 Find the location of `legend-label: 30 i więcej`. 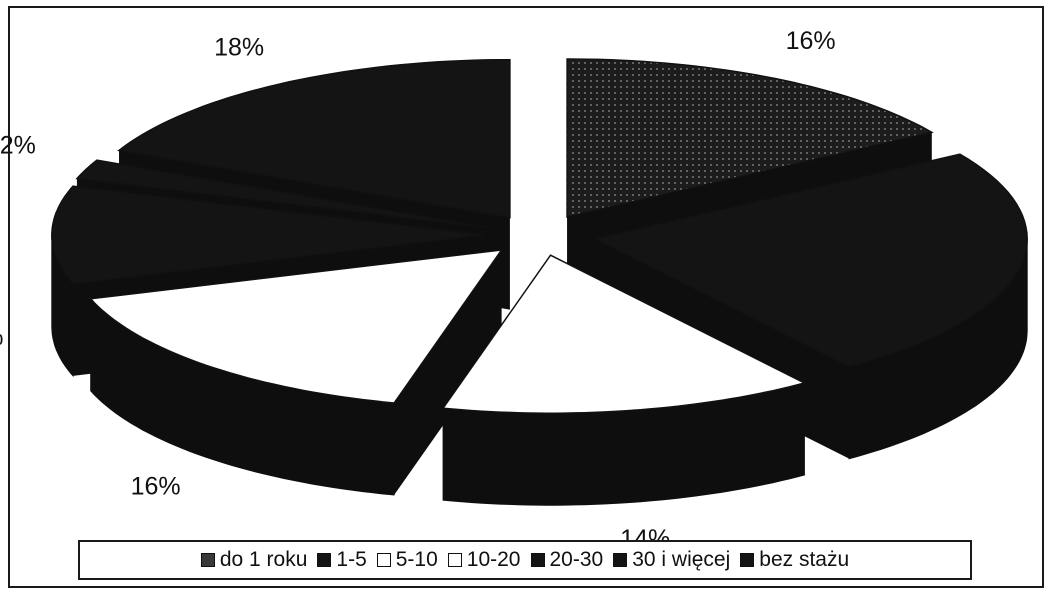

legend-label: 30 i więcej is located at coordinates (681, 559).